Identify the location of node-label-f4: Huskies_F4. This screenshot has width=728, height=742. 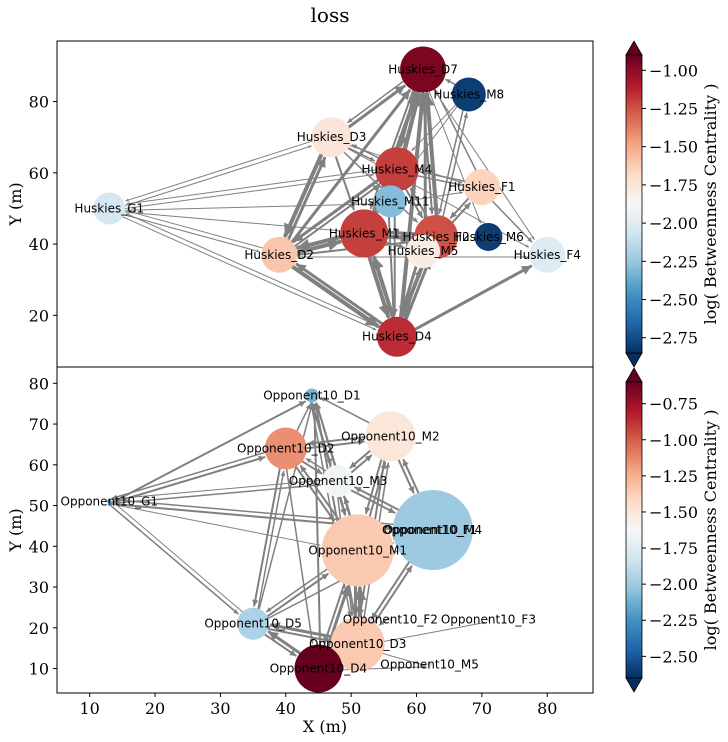
(547, 255).